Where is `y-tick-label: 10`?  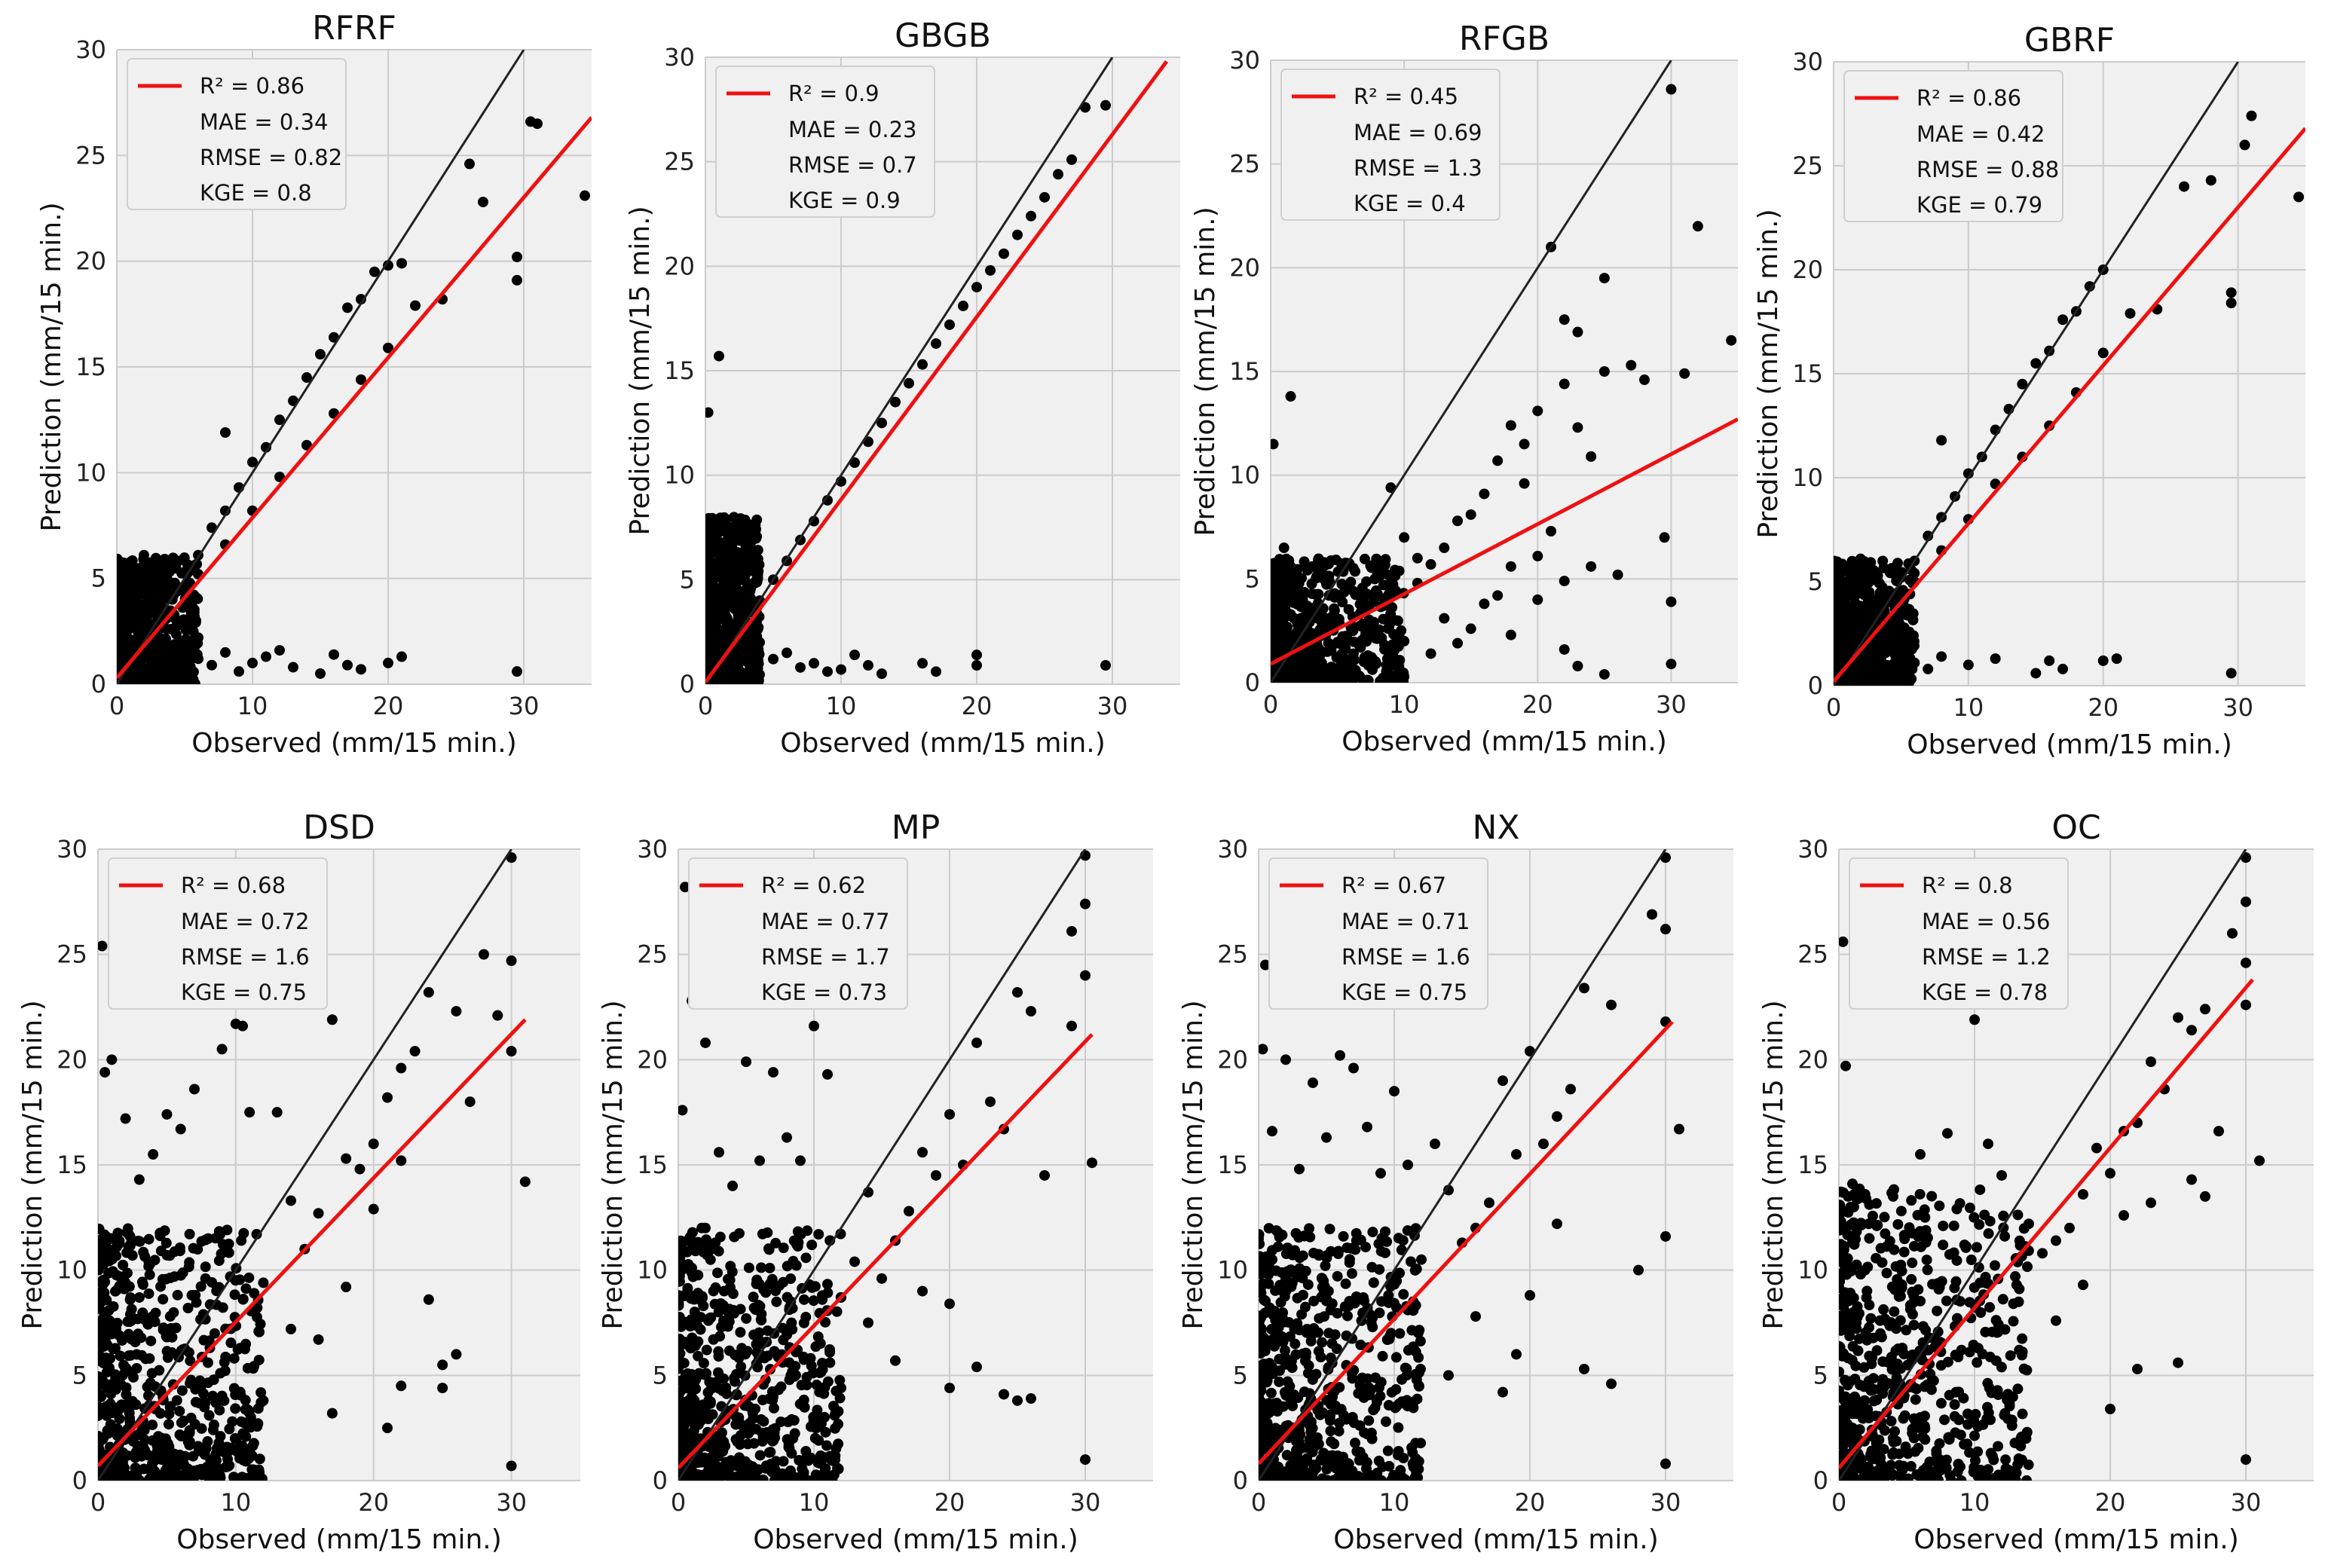
y-tick-label: 10 is located at coordinates (652, 1270).